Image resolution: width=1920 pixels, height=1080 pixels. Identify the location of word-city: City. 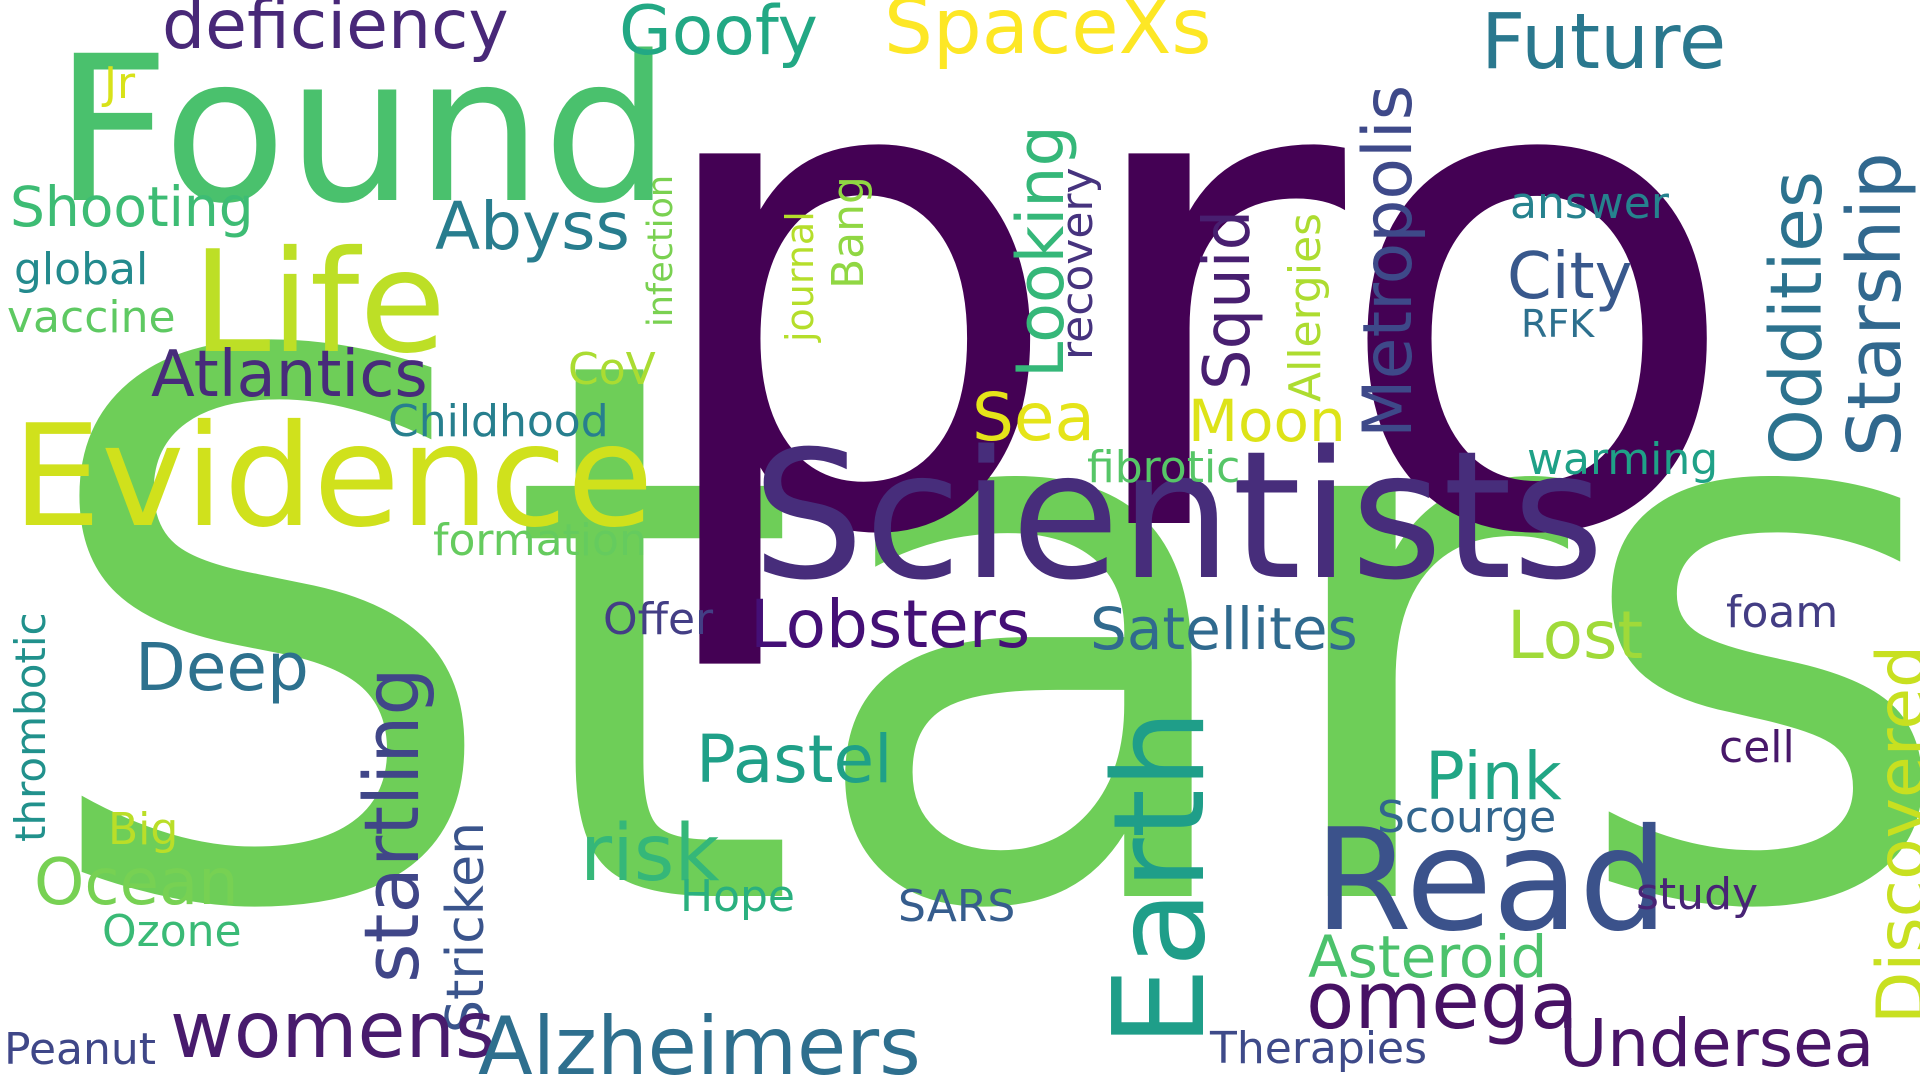
(1570, 277).